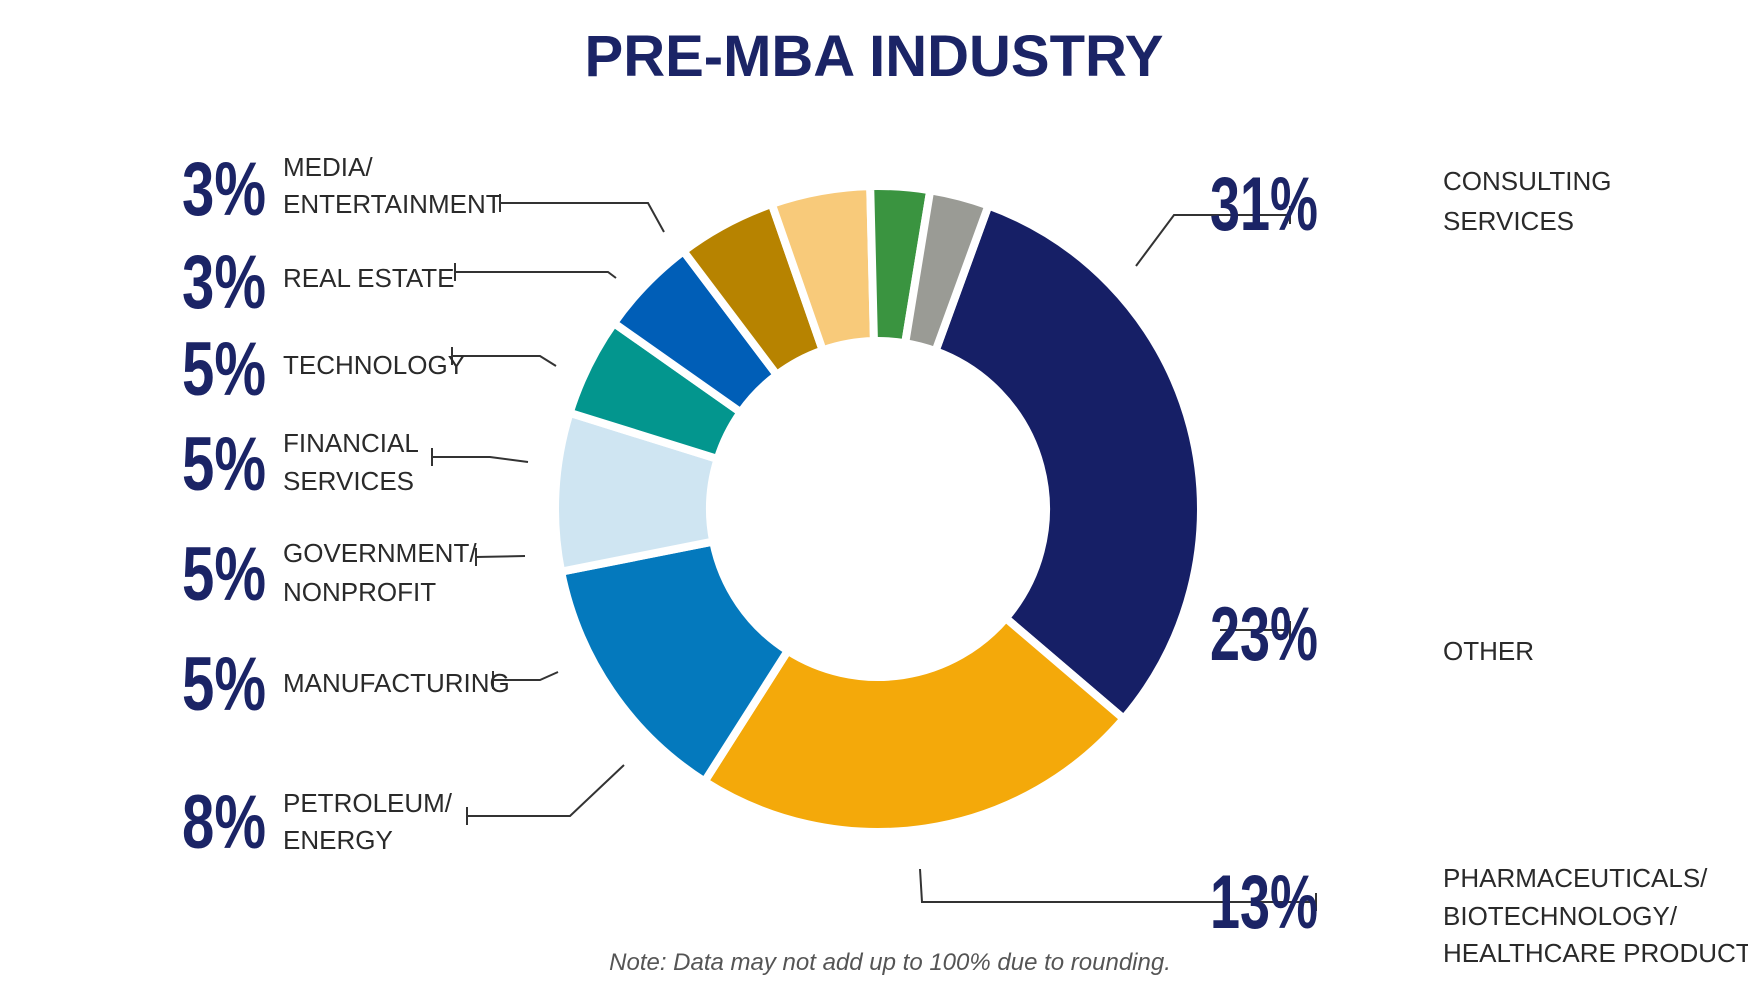 Image resolution: width=1748 pixels, height=983 pixels. What do you see at coordinates (328, 167) in the screenshot?
I see `category-label: MEDIA/` at bounding box center [328, 167].